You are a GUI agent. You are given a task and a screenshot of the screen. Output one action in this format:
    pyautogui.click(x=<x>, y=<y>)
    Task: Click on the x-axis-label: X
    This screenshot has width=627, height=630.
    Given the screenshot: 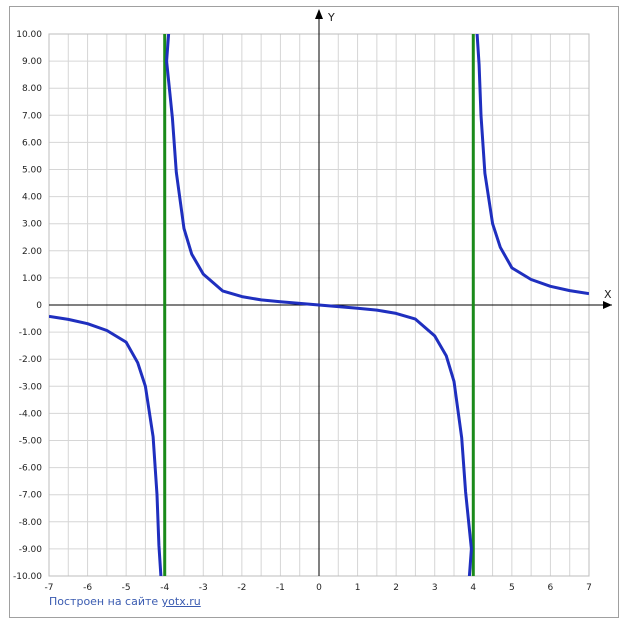 What is the action you would take?
    pyautogui.click(x=608, y=294)
    